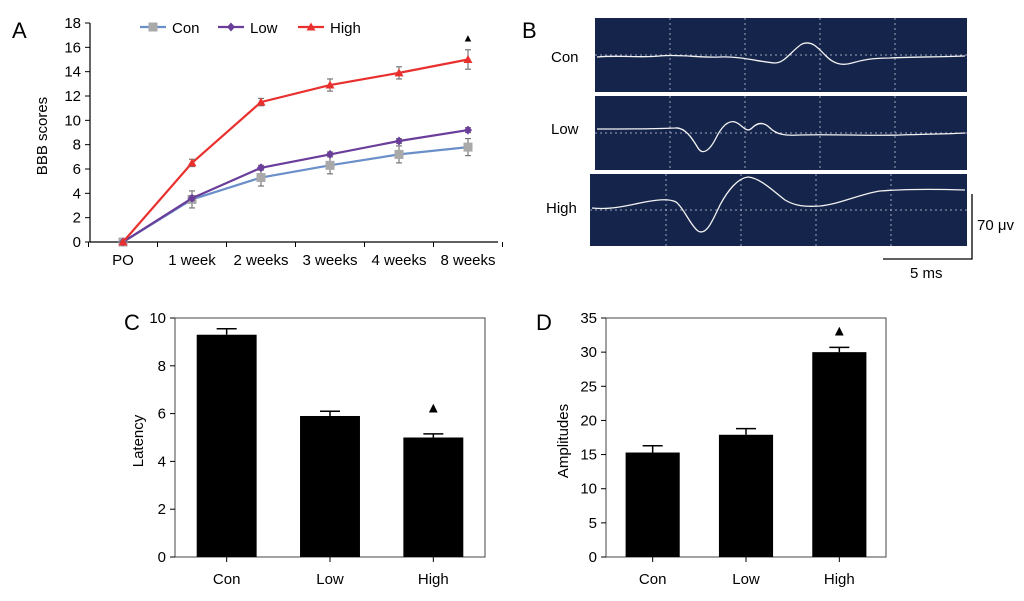 This screenshot has width=1024, height=601. I want to click on panel-c-ytick-label: 0, so click(162, 557).